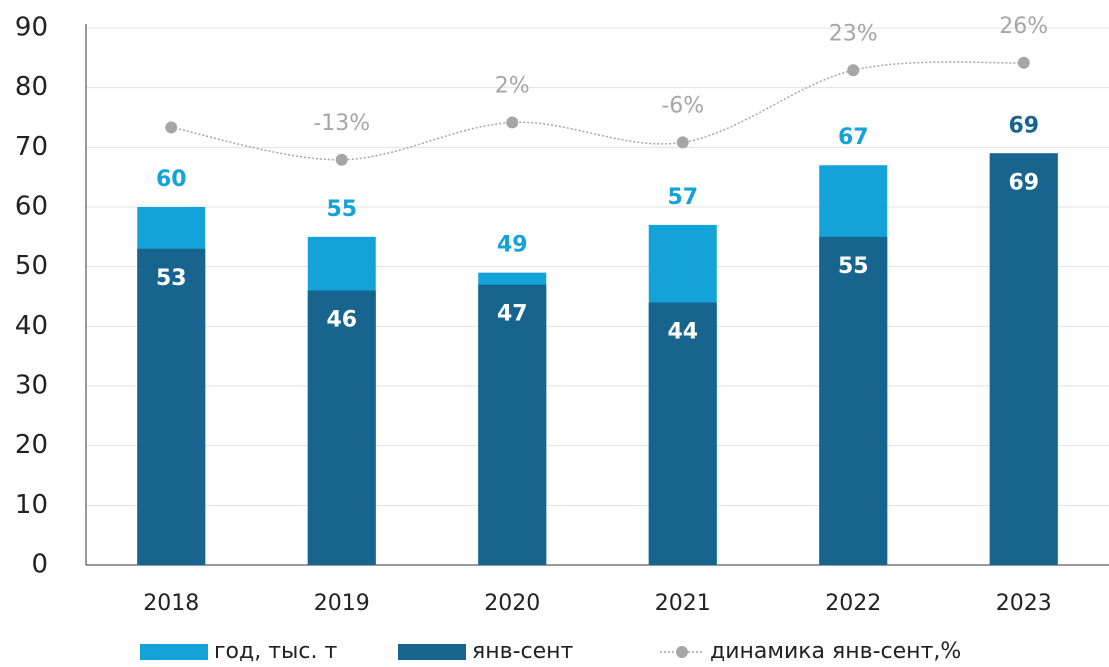 This screenshot has height=667, width=1109. What do you see at coordinates (682, 331) in the screenshot?
I see `value-label: 44` at bounding box center [682, 331].